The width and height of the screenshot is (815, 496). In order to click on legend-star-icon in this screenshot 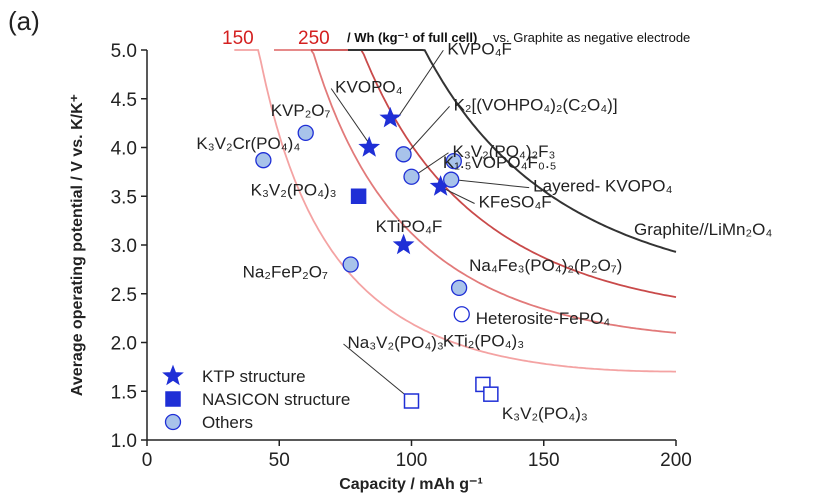, I will do `click(173, 375)`.